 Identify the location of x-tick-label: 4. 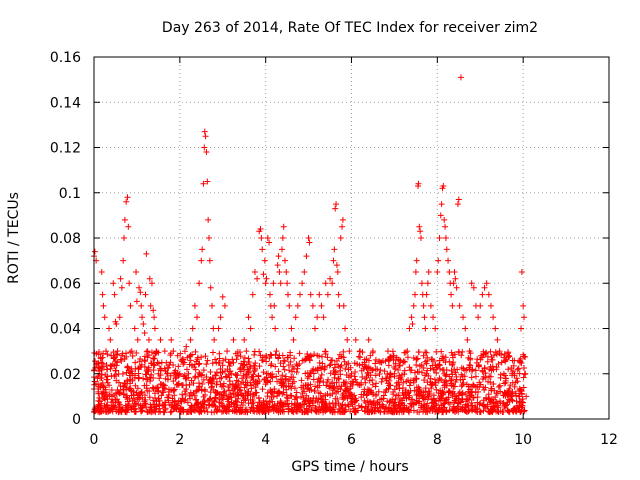
(265, 440).